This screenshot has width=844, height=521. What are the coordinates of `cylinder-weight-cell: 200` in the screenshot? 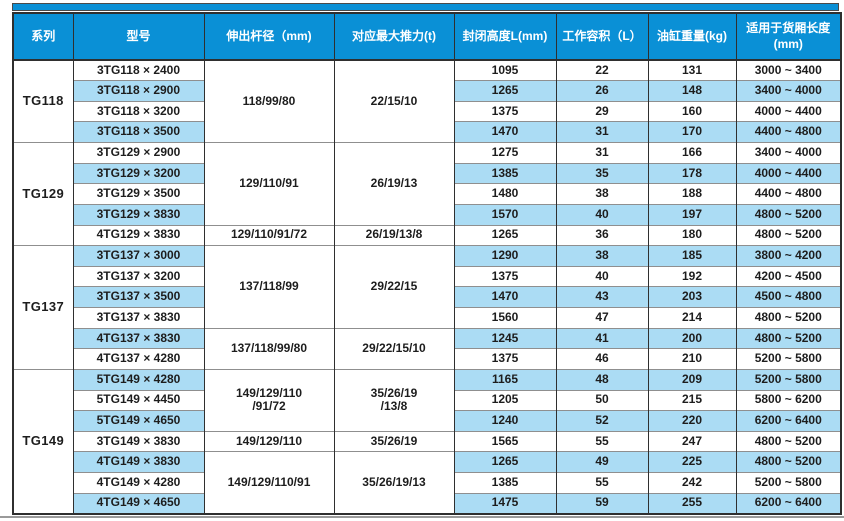 It's located at (691, 338).